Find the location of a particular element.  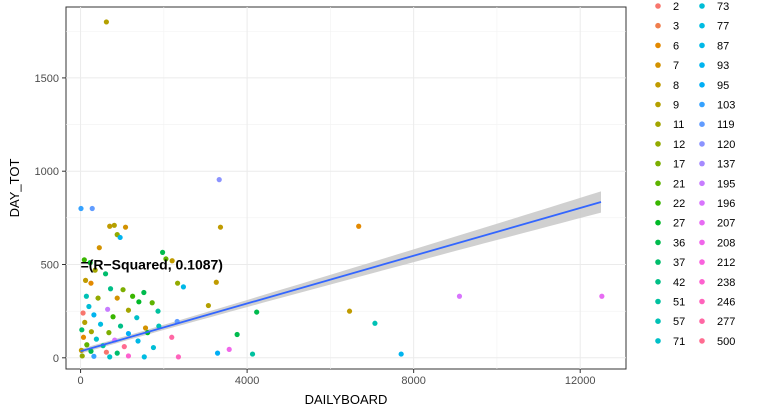

r-squared-annotation: =(R−Squared, 0.1087) is located at coordinates (152, 265).